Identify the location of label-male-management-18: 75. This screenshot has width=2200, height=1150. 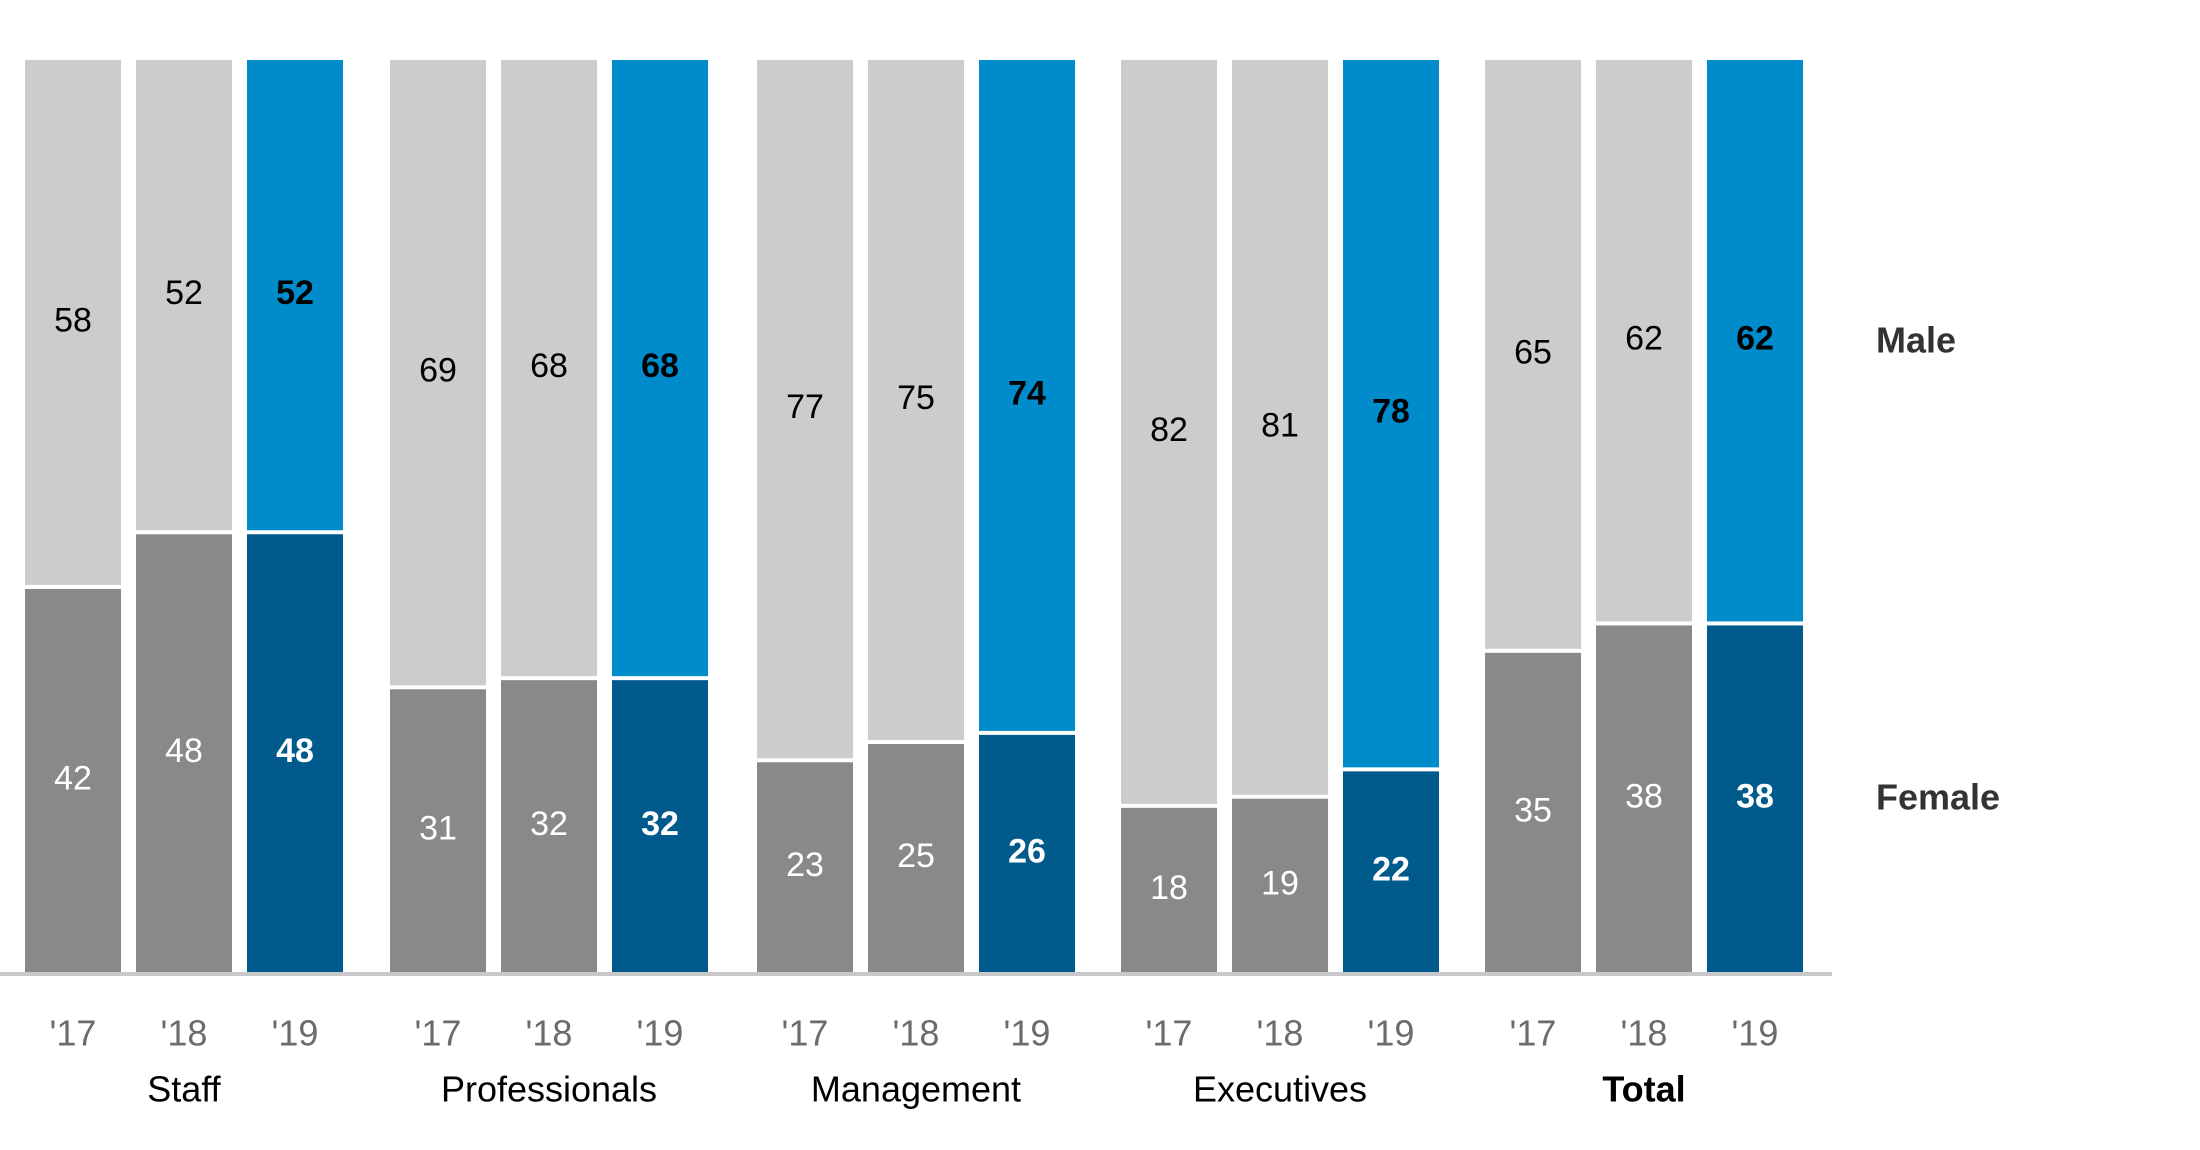
(916, 398).